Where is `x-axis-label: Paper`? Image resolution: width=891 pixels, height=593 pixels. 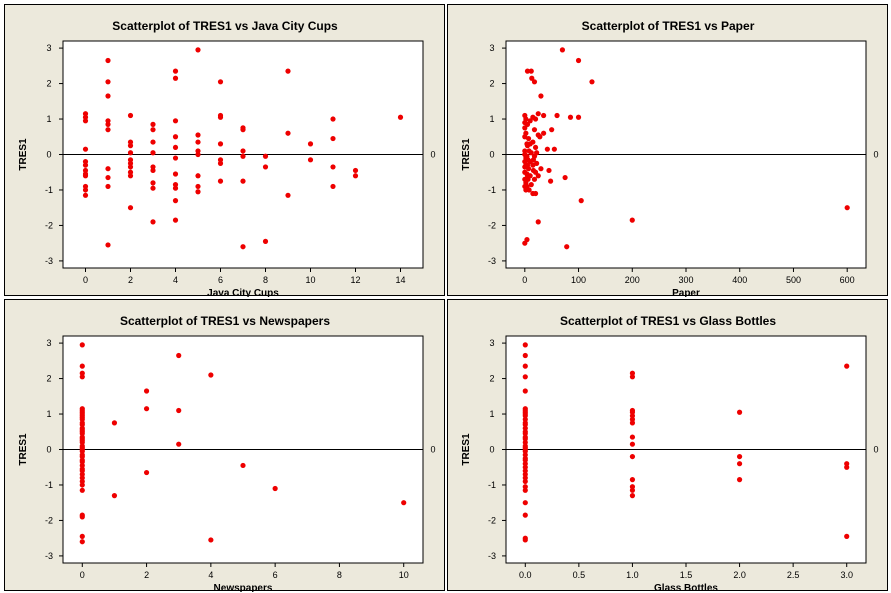 x-axis-label: Paper is located at coordinates (686, 292).